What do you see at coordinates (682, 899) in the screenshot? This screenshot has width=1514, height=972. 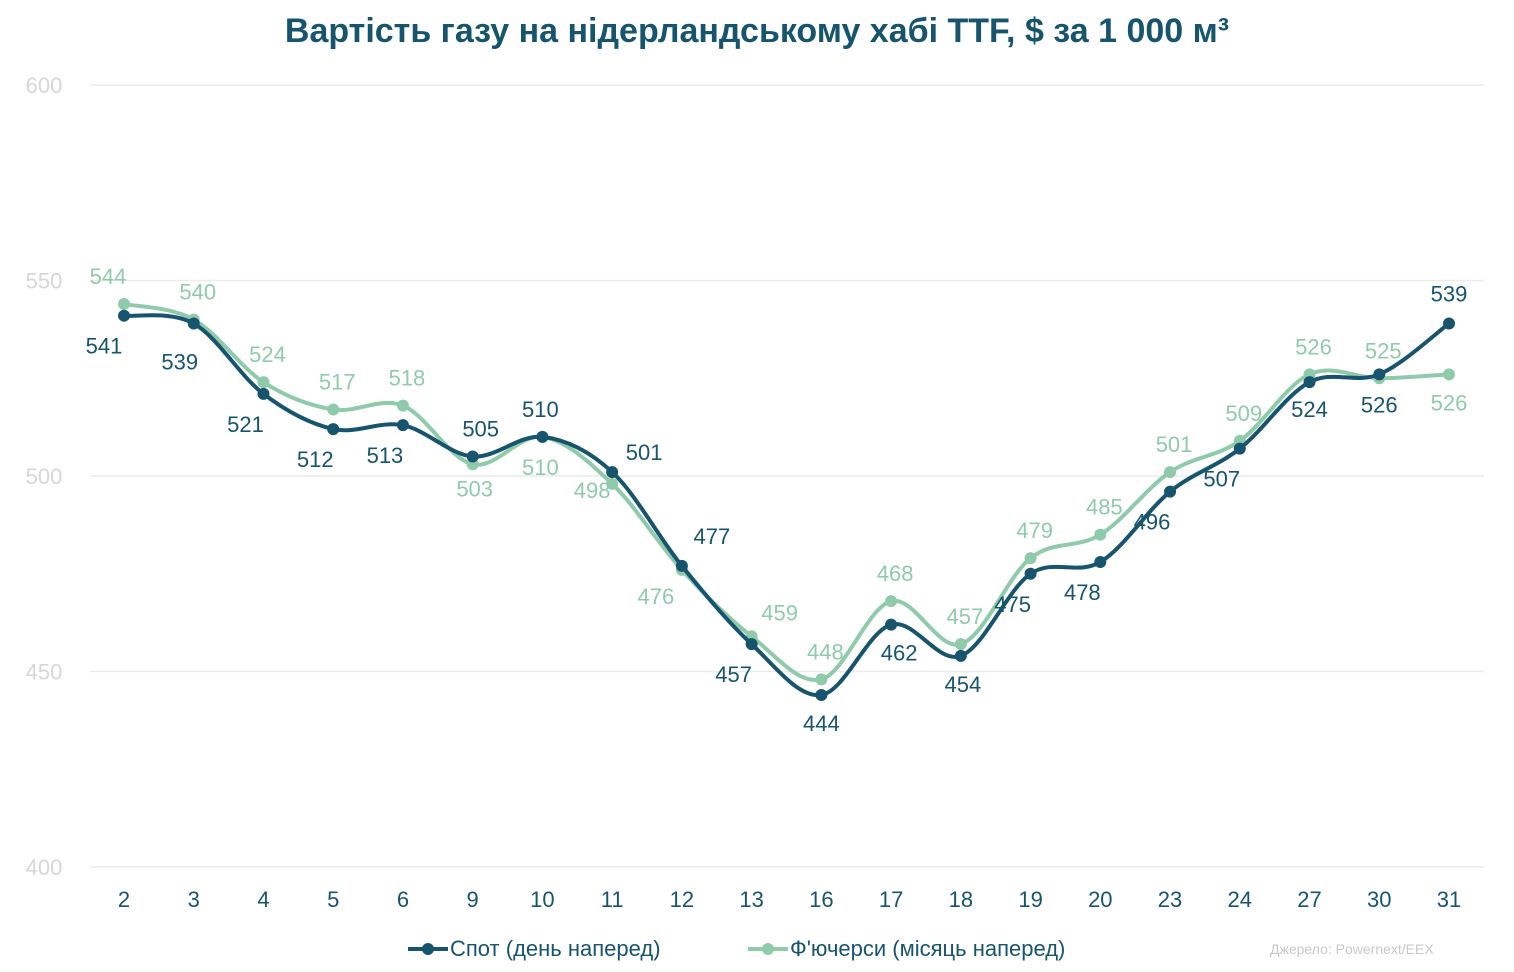 I see `x-tick-label: 12` at bounding box center [682, 899].